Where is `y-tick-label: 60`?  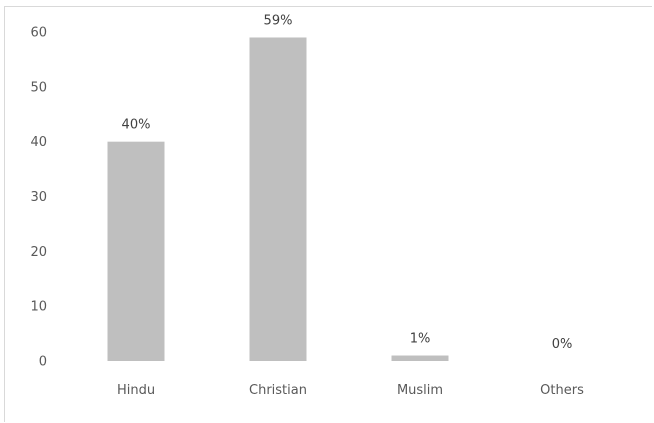 y-tick-label: 60 is located at coordinates (38, 33).